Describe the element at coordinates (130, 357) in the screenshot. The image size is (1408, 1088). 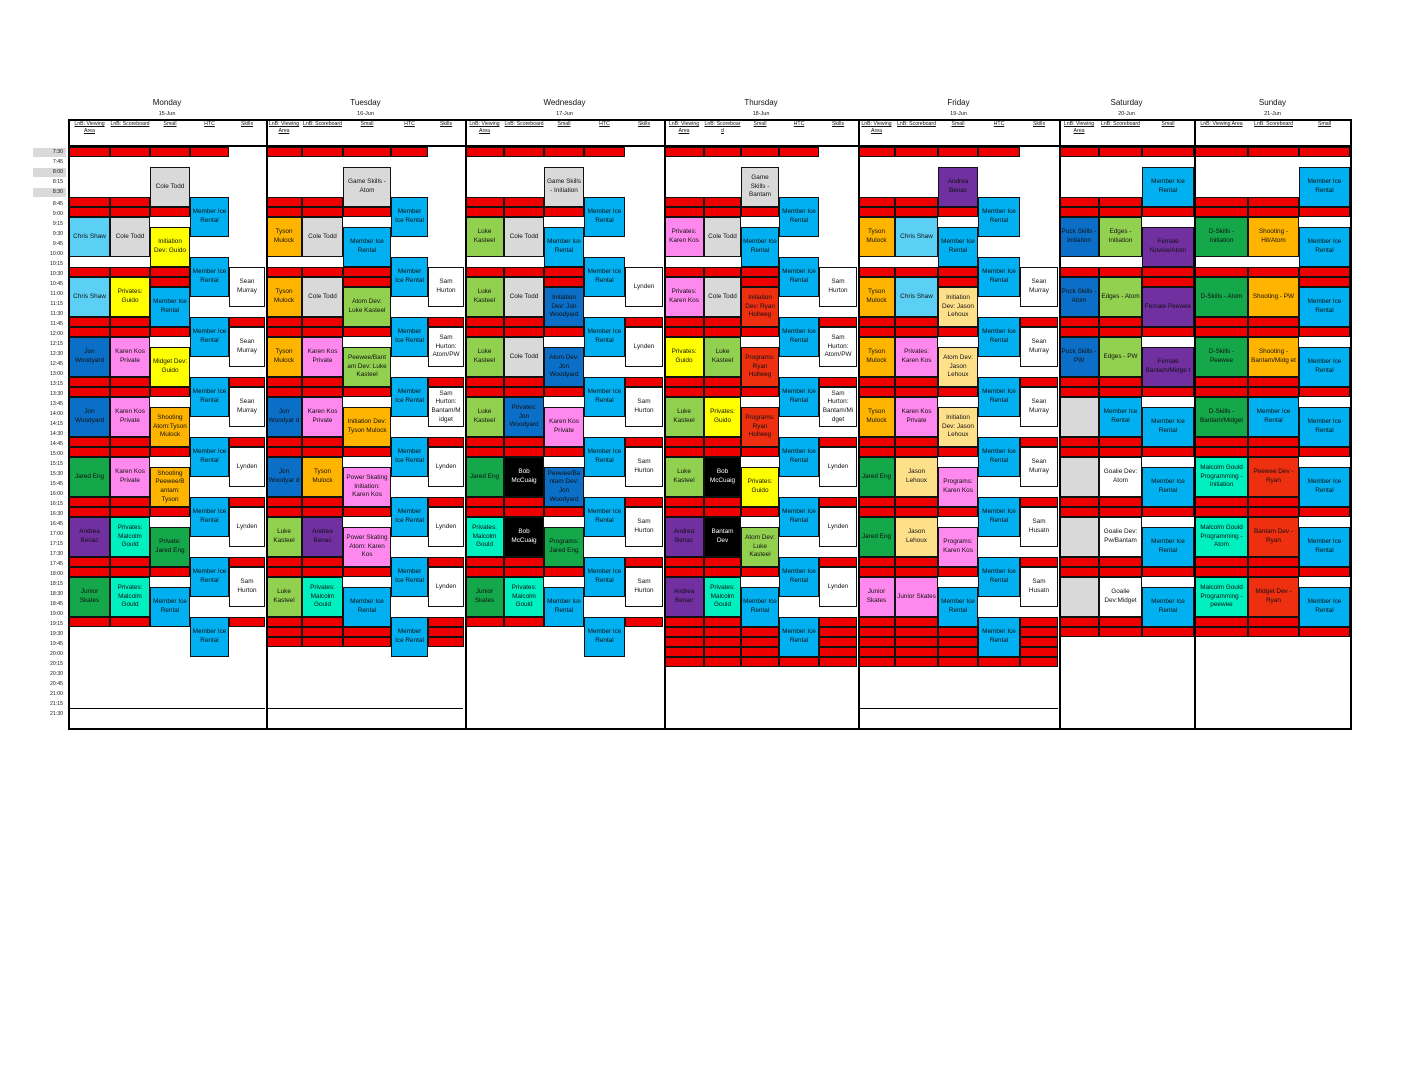
I see `schedule-event: Karen Kos Private` at that location.